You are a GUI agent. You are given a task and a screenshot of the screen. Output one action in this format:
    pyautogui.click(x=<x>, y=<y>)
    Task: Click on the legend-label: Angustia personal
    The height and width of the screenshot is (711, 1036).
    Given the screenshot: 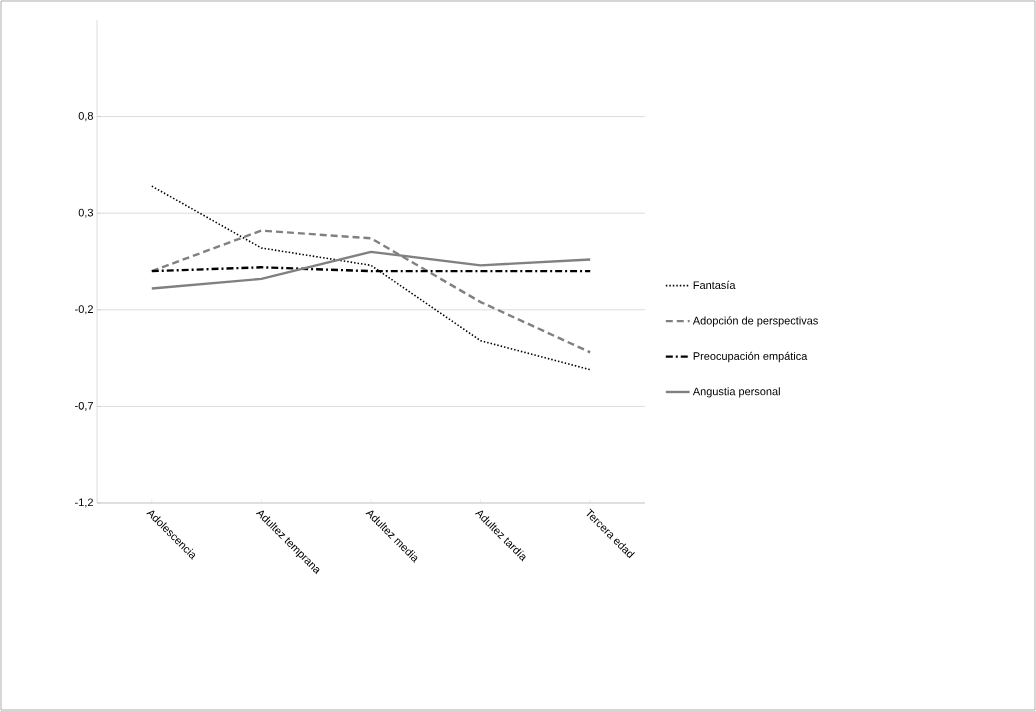 What is the action you would take?
    pyautogui.click(x=736, y=392)
    